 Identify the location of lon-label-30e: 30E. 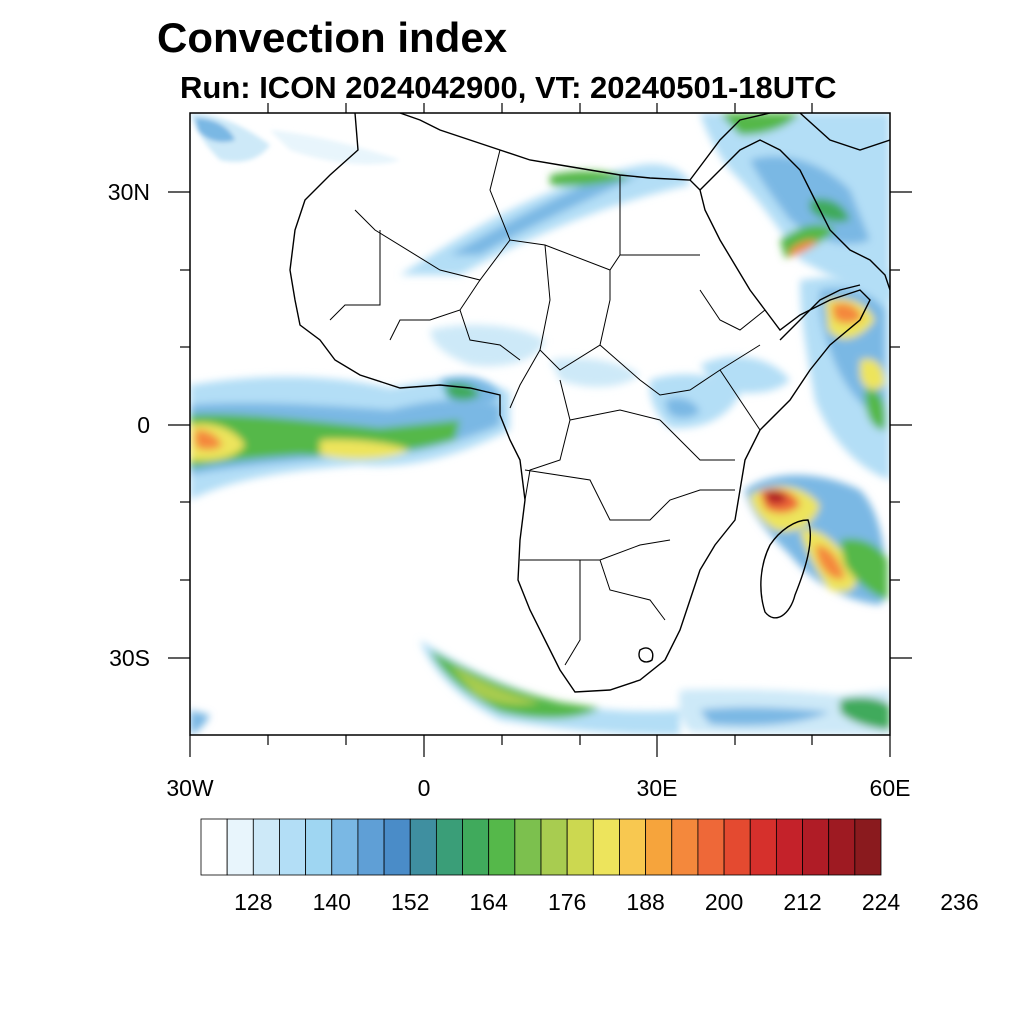
(657, 788).